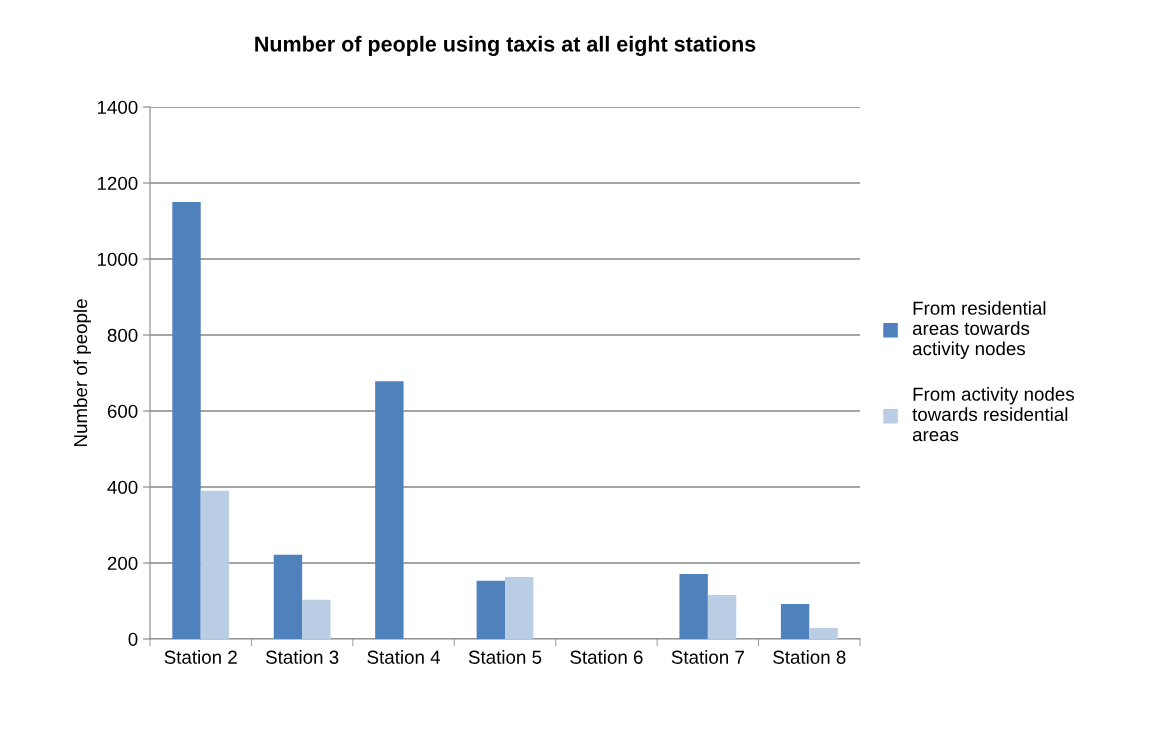  What do you see at coordinates (117, 259) in the screenshot?
I see `y-tick-label: 1000` at bounding box center [117, 259].